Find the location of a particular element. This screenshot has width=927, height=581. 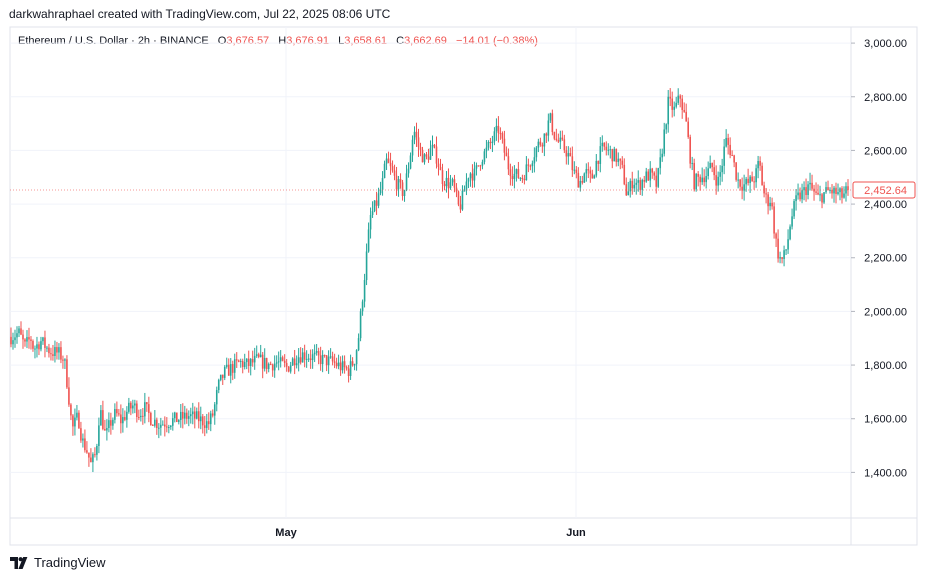

high-value: 3,676.91 is located at coordinates (308, 41).